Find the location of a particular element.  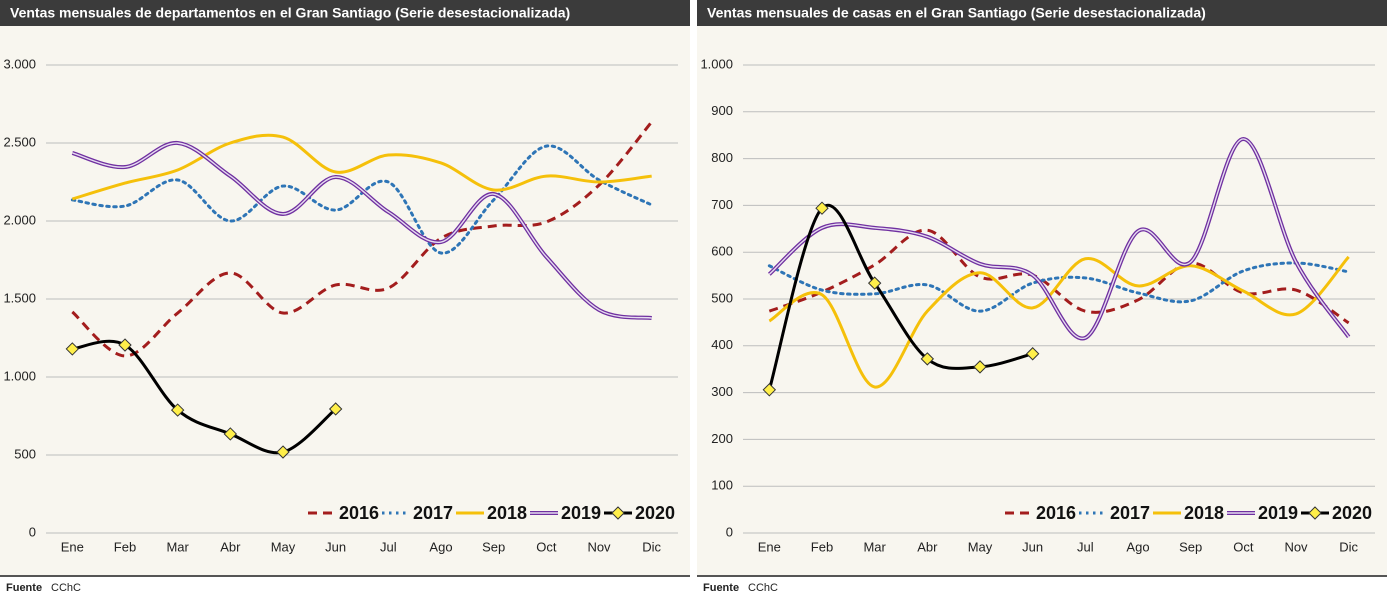

y-tick-label: 900 is located at coordinates (722, 110).